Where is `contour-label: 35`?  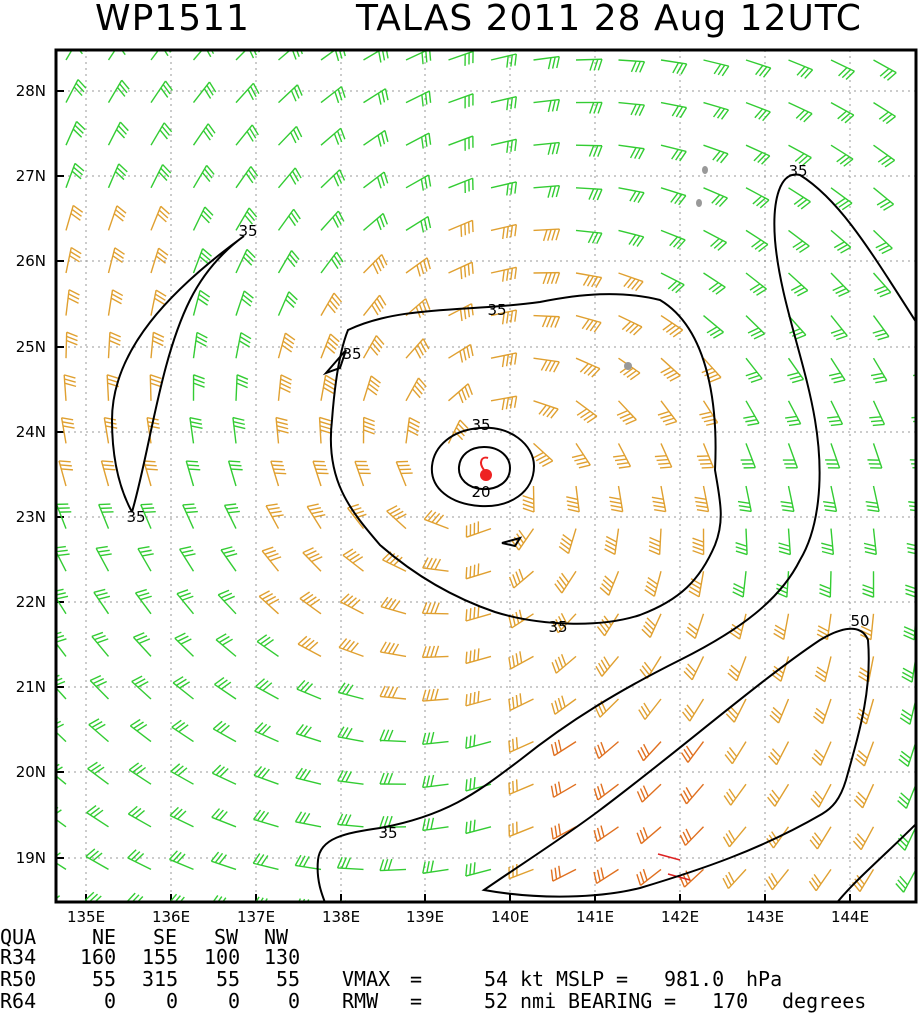
contour-label: 35 is located at coordinates (496, 310).